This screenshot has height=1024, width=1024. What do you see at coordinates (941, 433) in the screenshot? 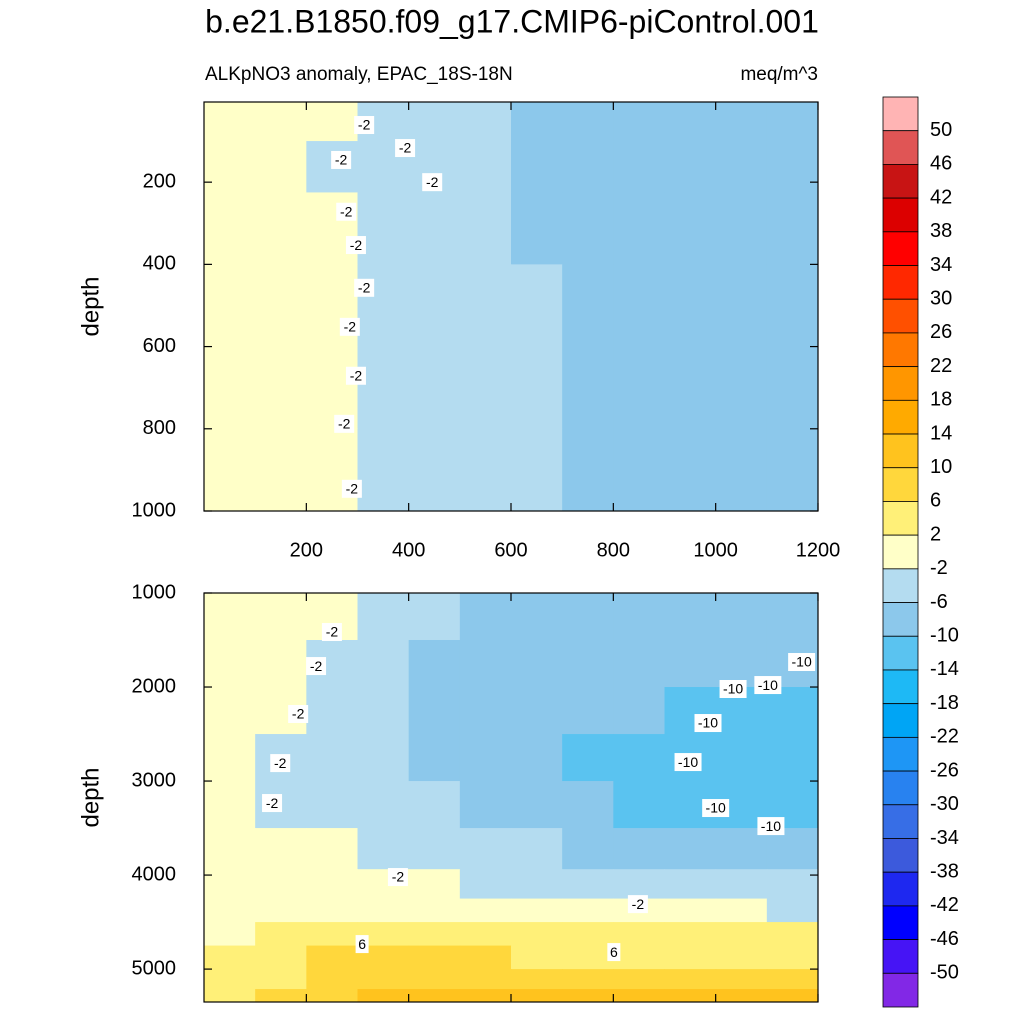
I see `colorbar-label: 14` at bounding box center [941, 433].